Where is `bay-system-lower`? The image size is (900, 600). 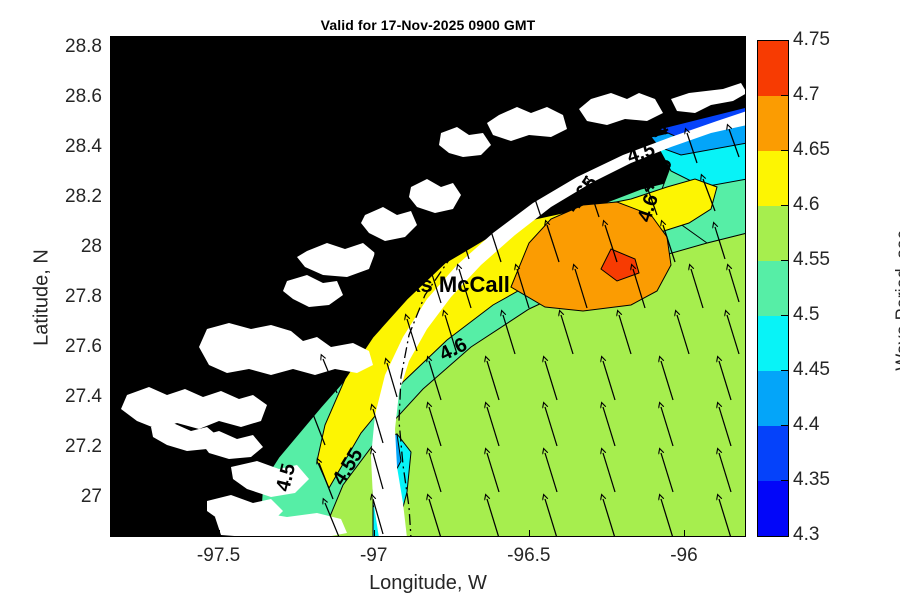 bay-system-lower is located at coordinates (194, 408).